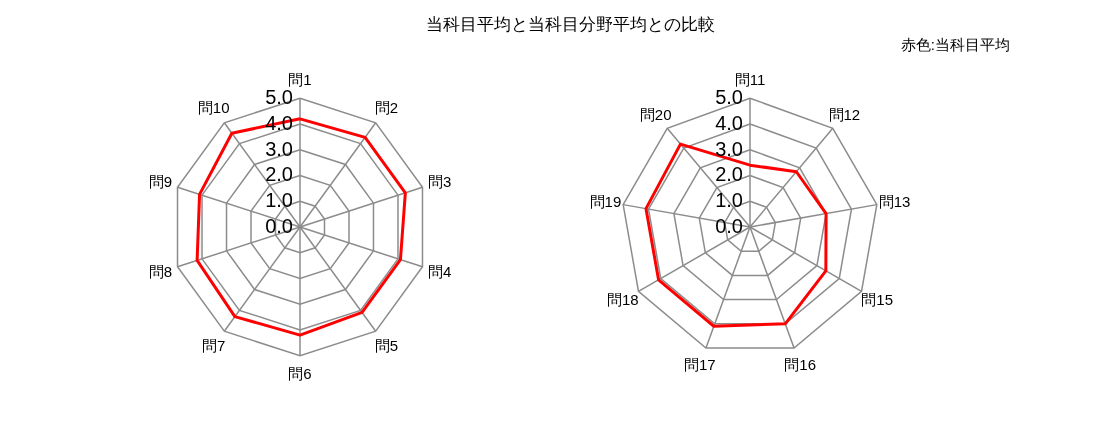  What do you see at coordinates (439, 272) in the screenshot?
I see `spoke-label: 問4` at bounding box center [439, 272].